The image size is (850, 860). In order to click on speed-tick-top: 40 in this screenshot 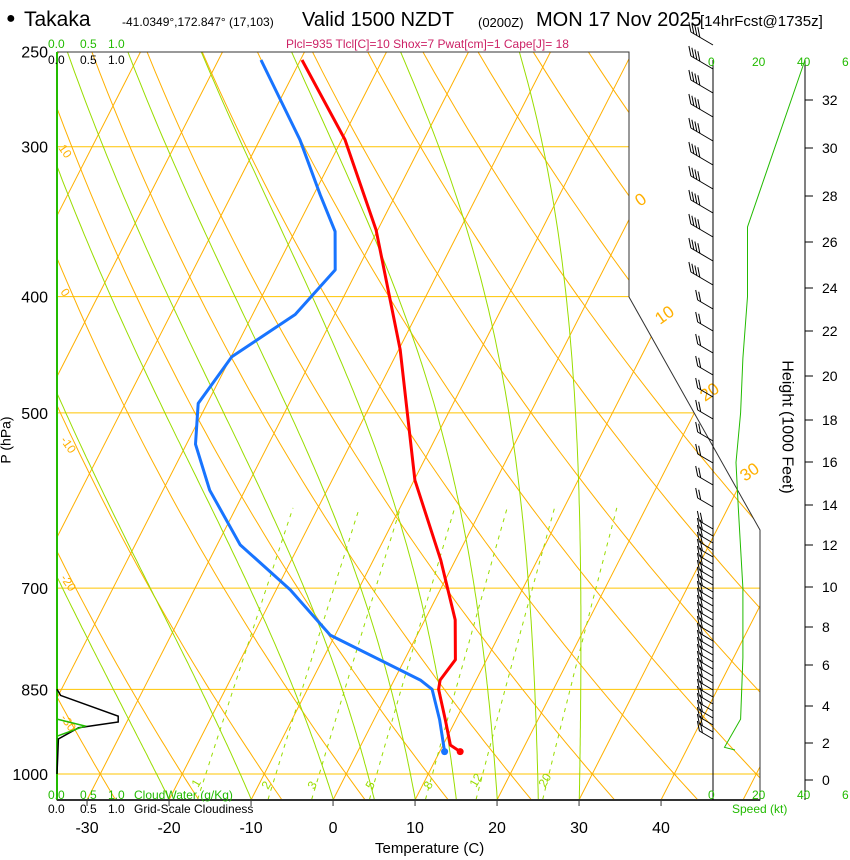, I will do `click(804, 62)`.